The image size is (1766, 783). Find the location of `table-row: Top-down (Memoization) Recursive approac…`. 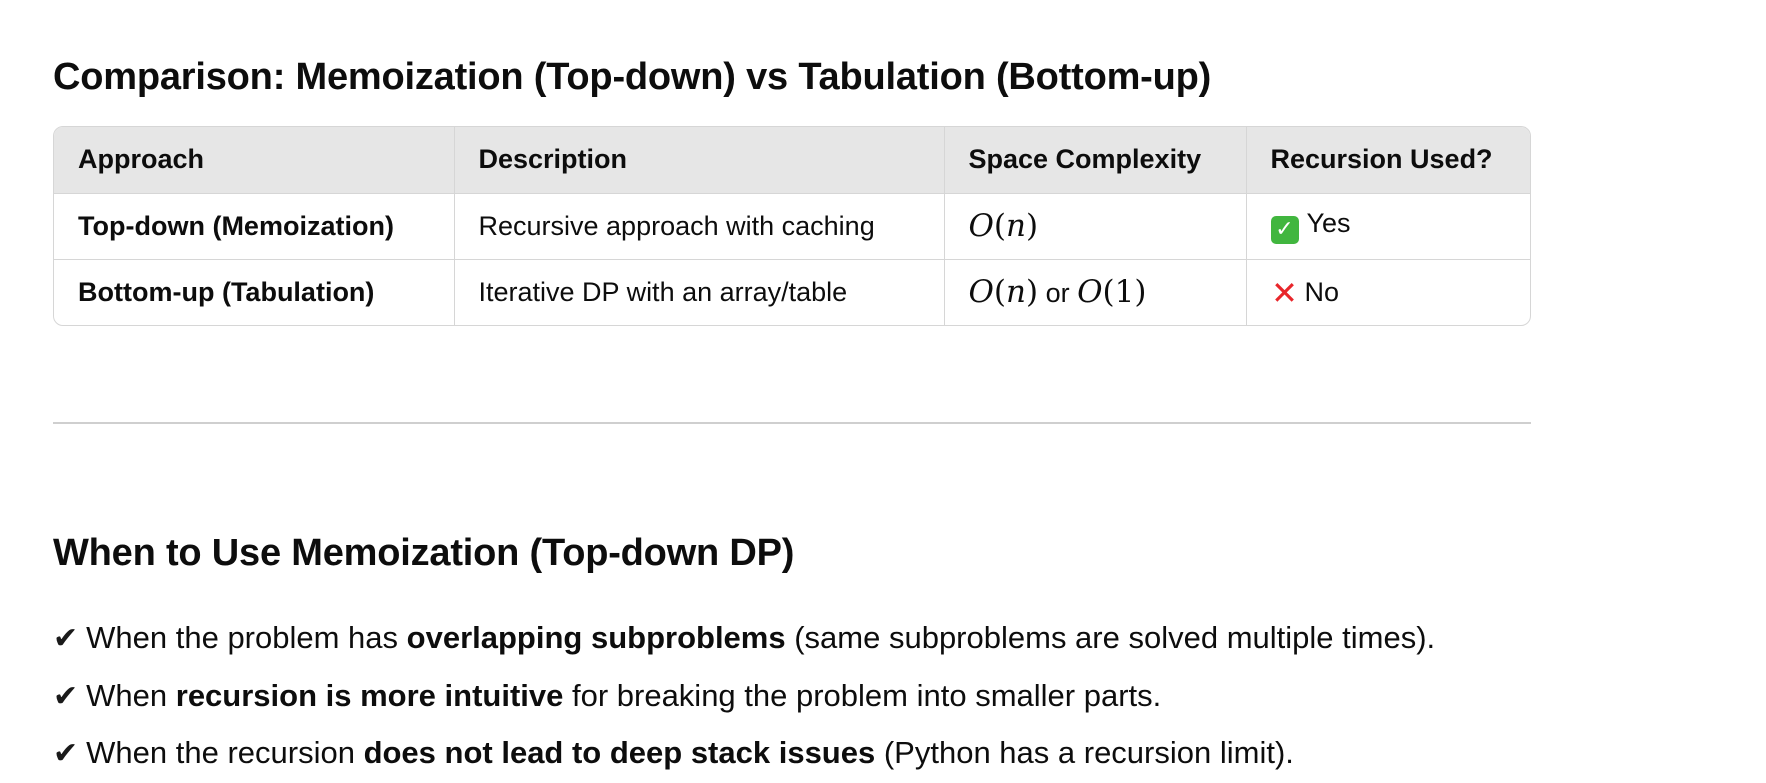

table-row: Top-down (Memoization) Recursive approac… is located at coordinates (792, 226).